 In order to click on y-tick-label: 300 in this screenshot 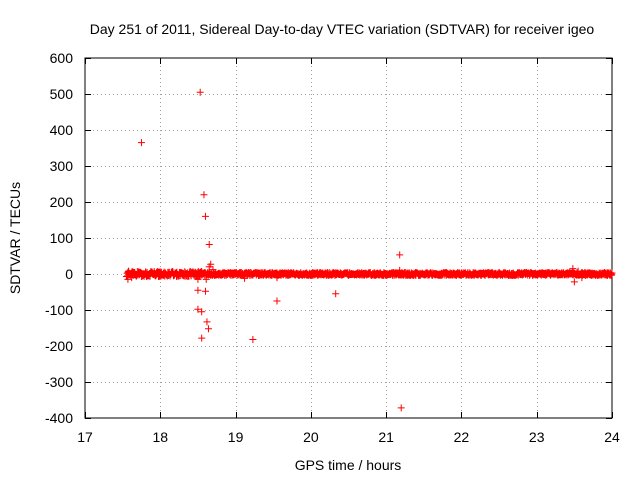, I will do `click(62, 166)`.